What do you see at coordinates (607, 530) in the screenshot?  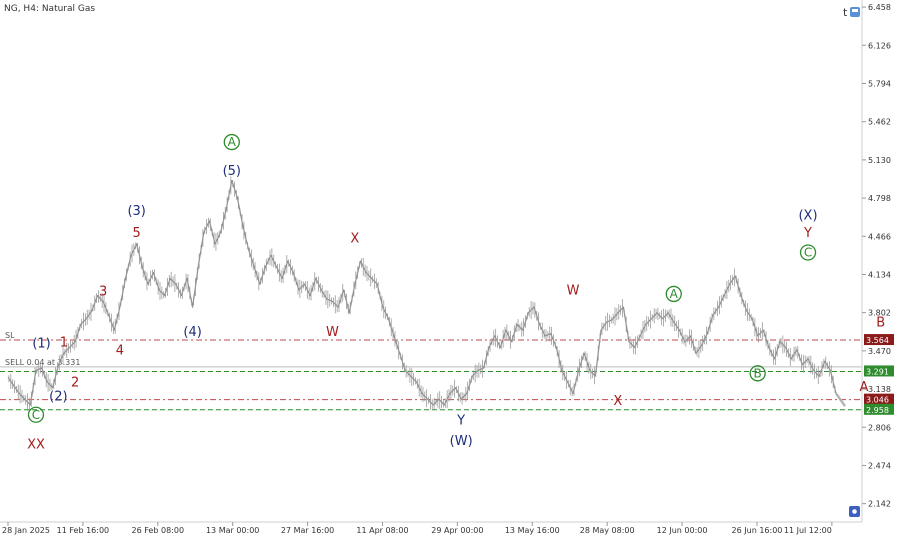 I see `x-tick-label: 28 May 08:00` at bounding box center [607, 530].